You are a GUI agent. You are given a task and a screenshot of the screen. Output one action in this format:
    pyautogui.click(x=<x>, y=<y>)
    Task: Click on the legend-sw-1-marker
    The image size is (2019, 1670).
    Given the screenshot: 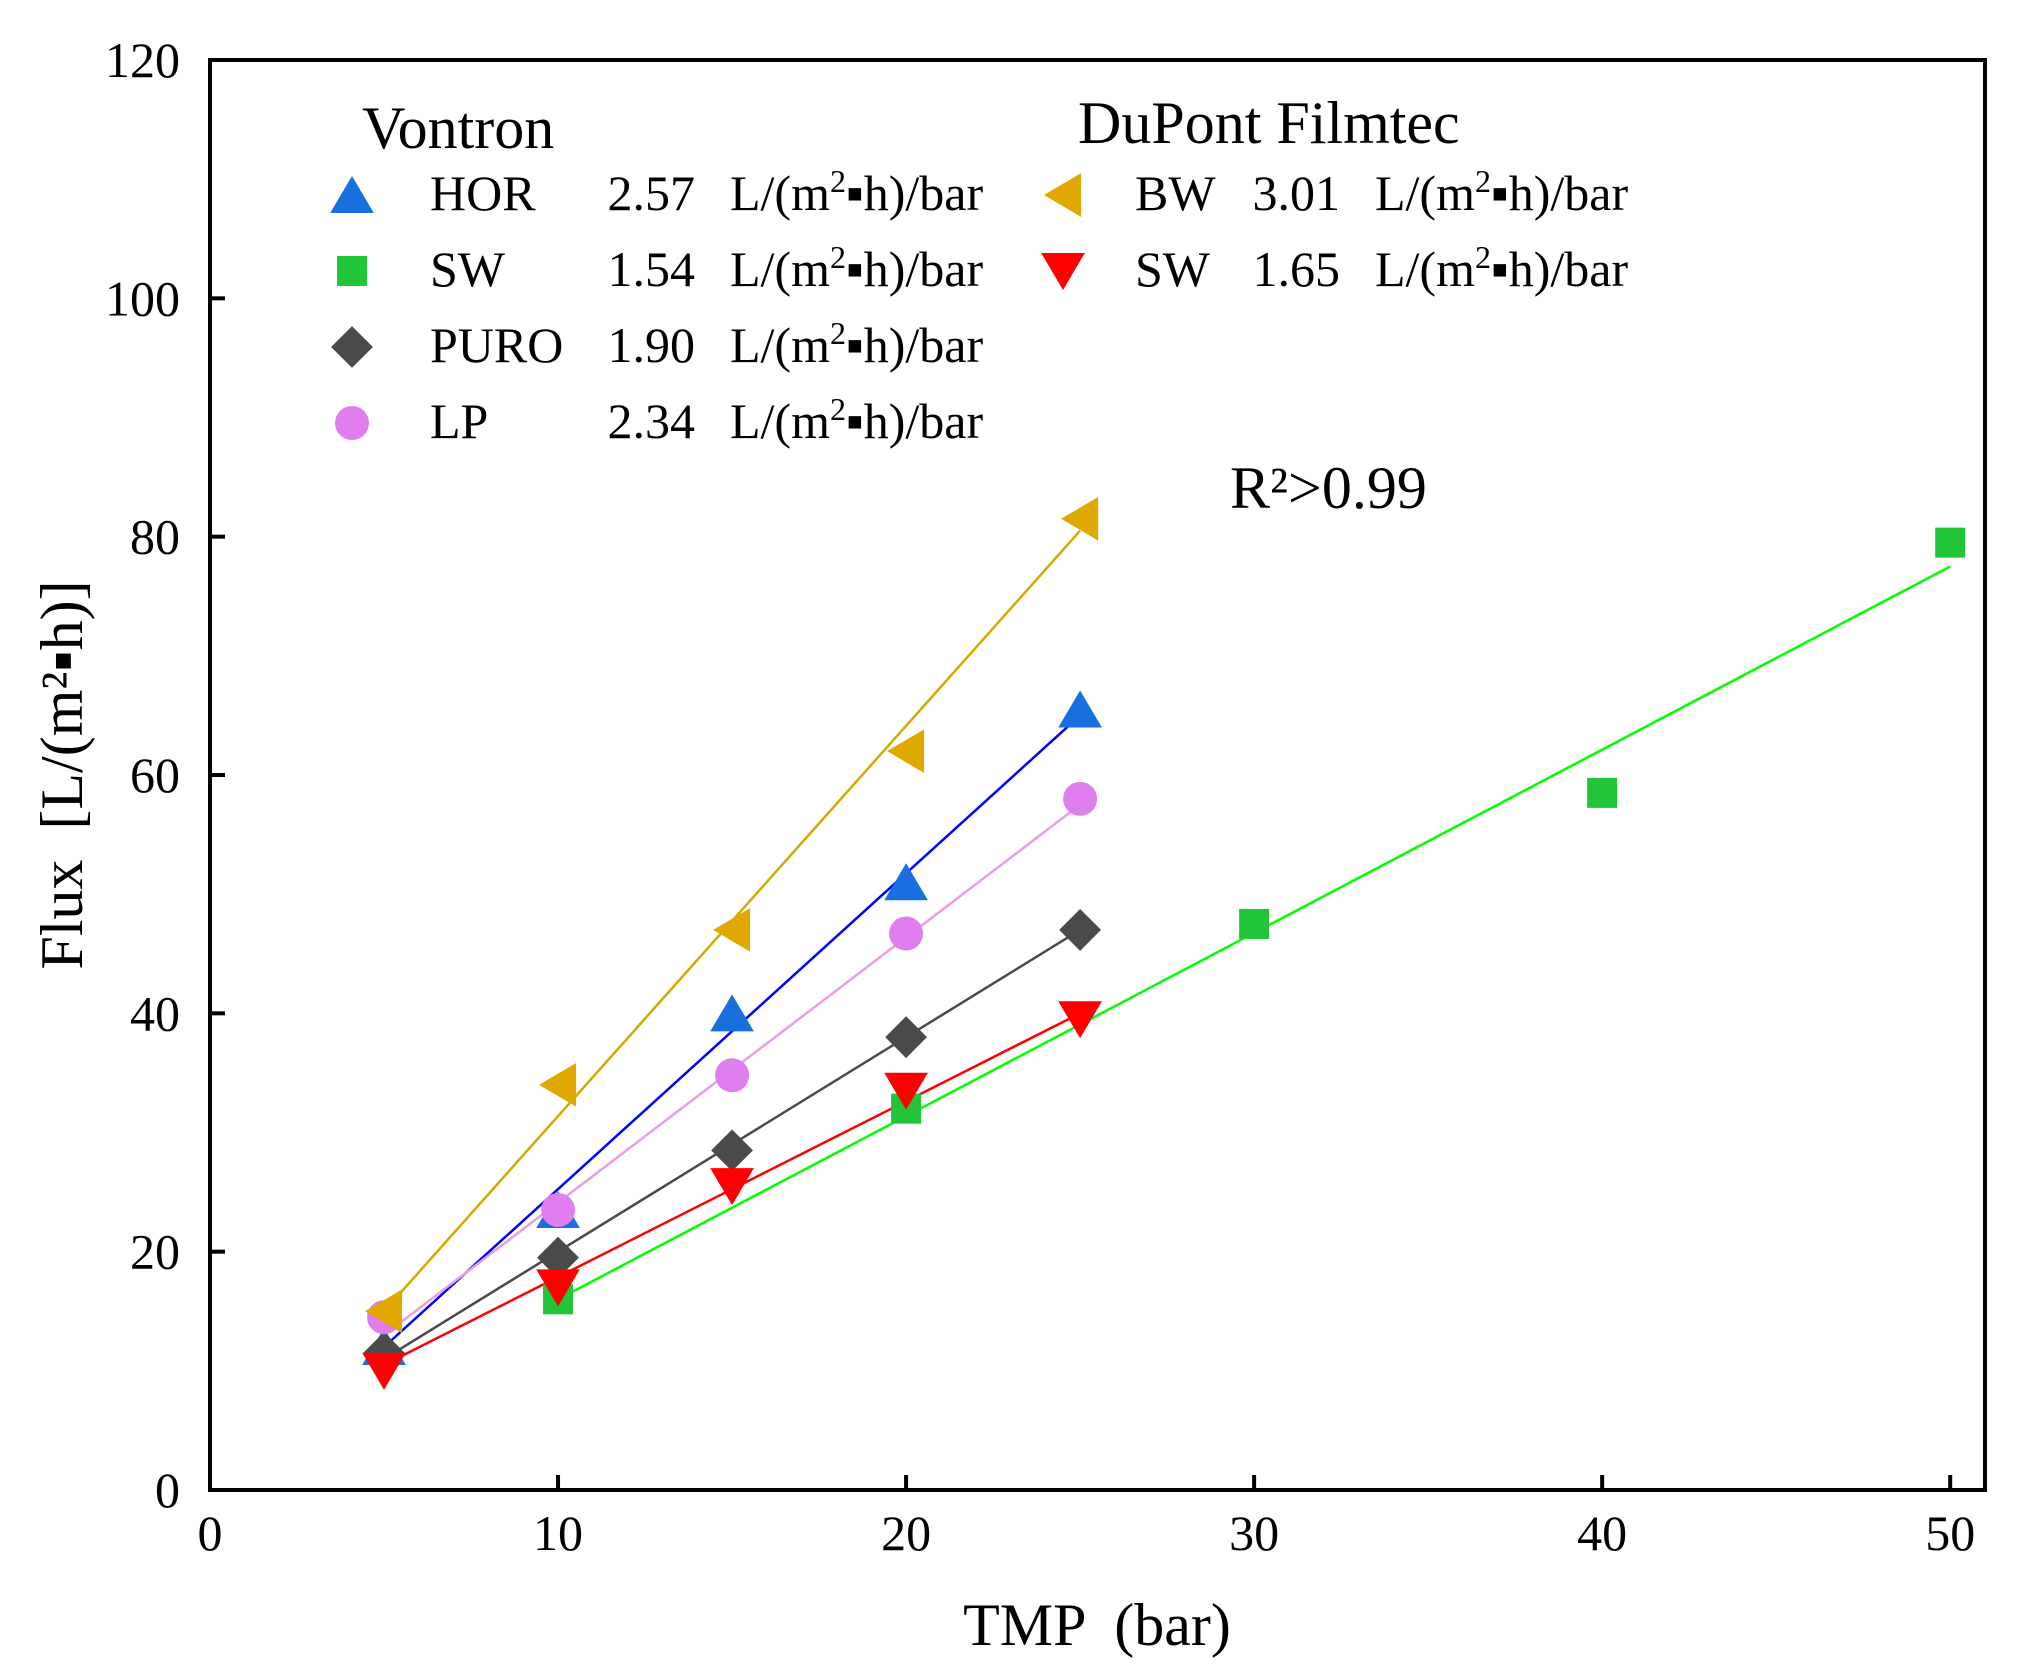 What is the action you would take?
    pyautogui.click(x=352, y=271)
    